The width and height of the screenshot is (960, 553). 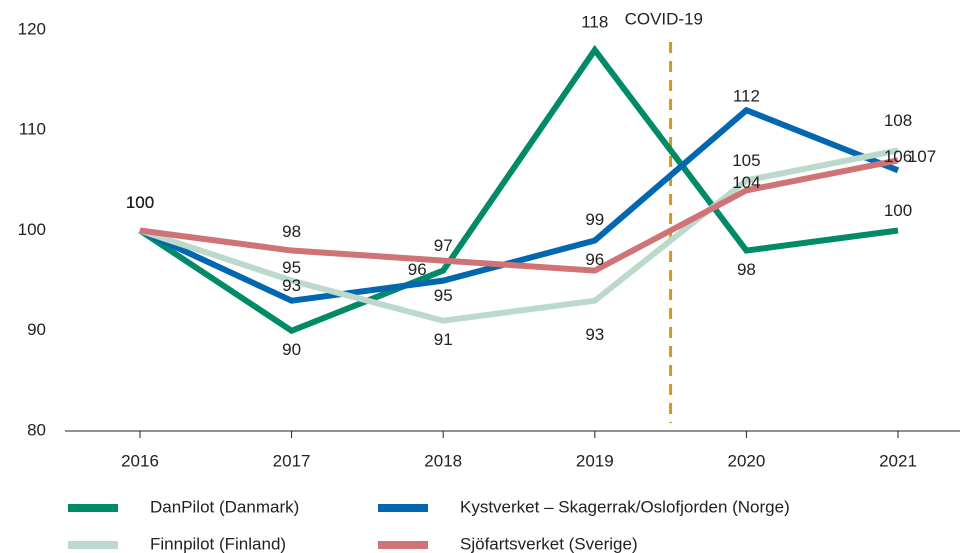 What do you see at coordinates (32, 28) in the screenshot?
I see `y-tick-label: 120` at bounding box center [32, 28].